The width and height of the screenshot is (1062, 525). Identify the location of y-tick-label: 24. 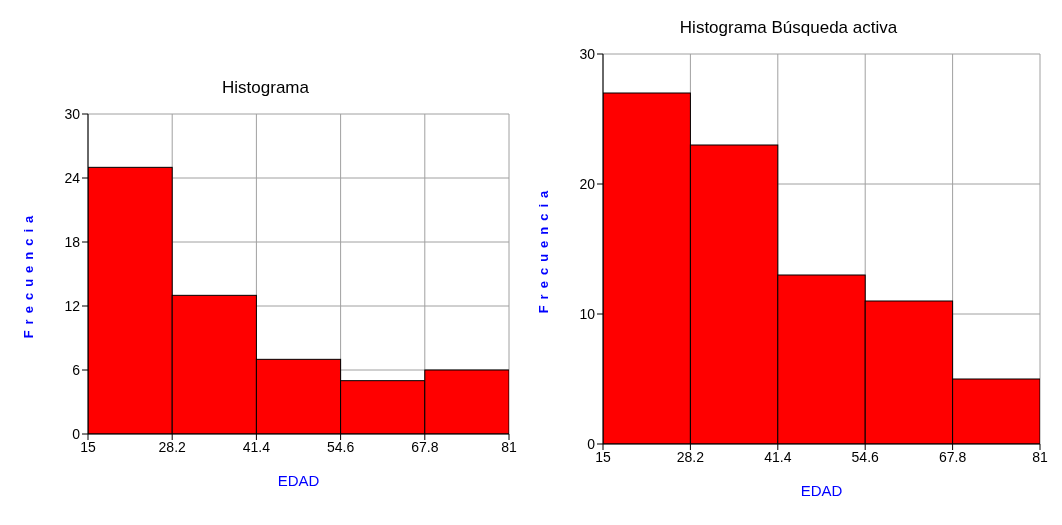
(72, 177).